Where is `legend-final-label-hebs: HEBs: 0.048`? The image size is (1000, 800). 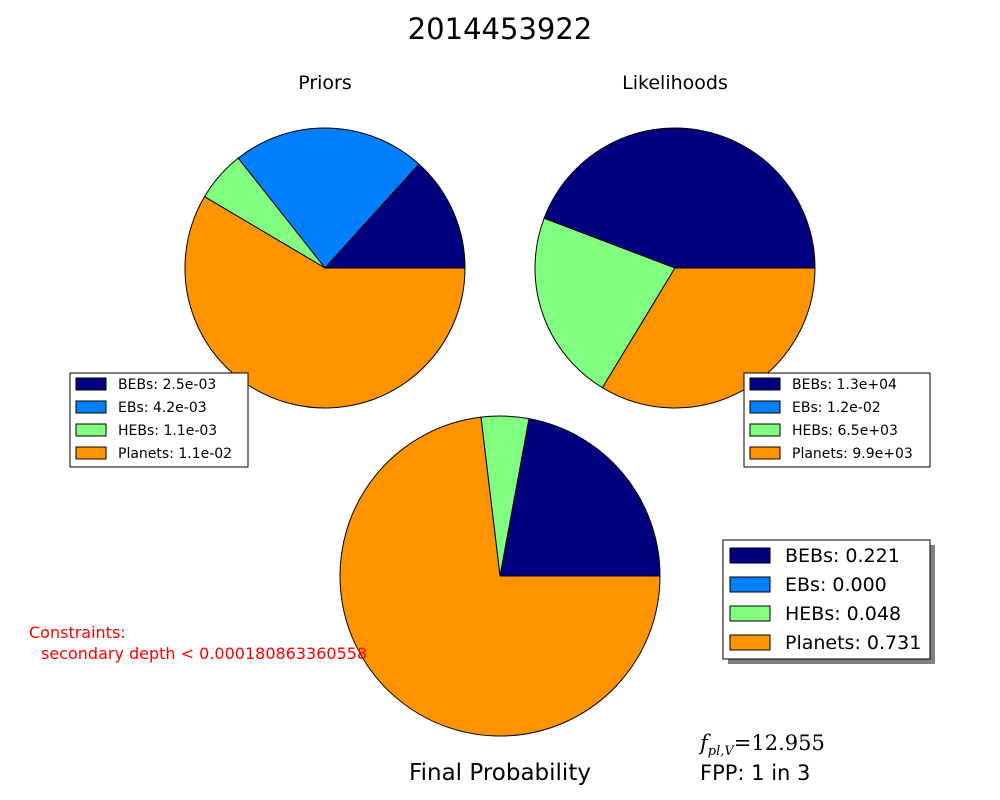 legend-final-label-hebs: HEBs: 0.048 is located at coordinates (843, 614).